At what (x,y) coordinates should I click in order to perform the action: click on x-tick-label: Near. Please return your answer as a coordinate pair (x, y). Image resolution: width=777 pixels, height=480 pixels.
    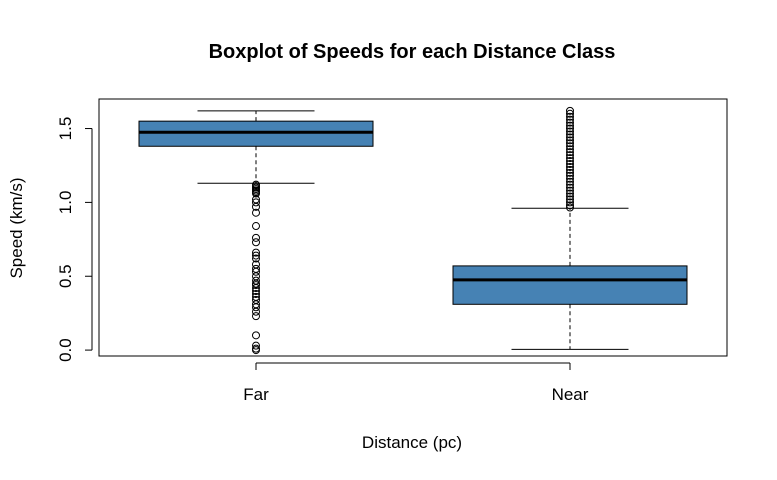
    Looking at the image, I should click on (570, 394).